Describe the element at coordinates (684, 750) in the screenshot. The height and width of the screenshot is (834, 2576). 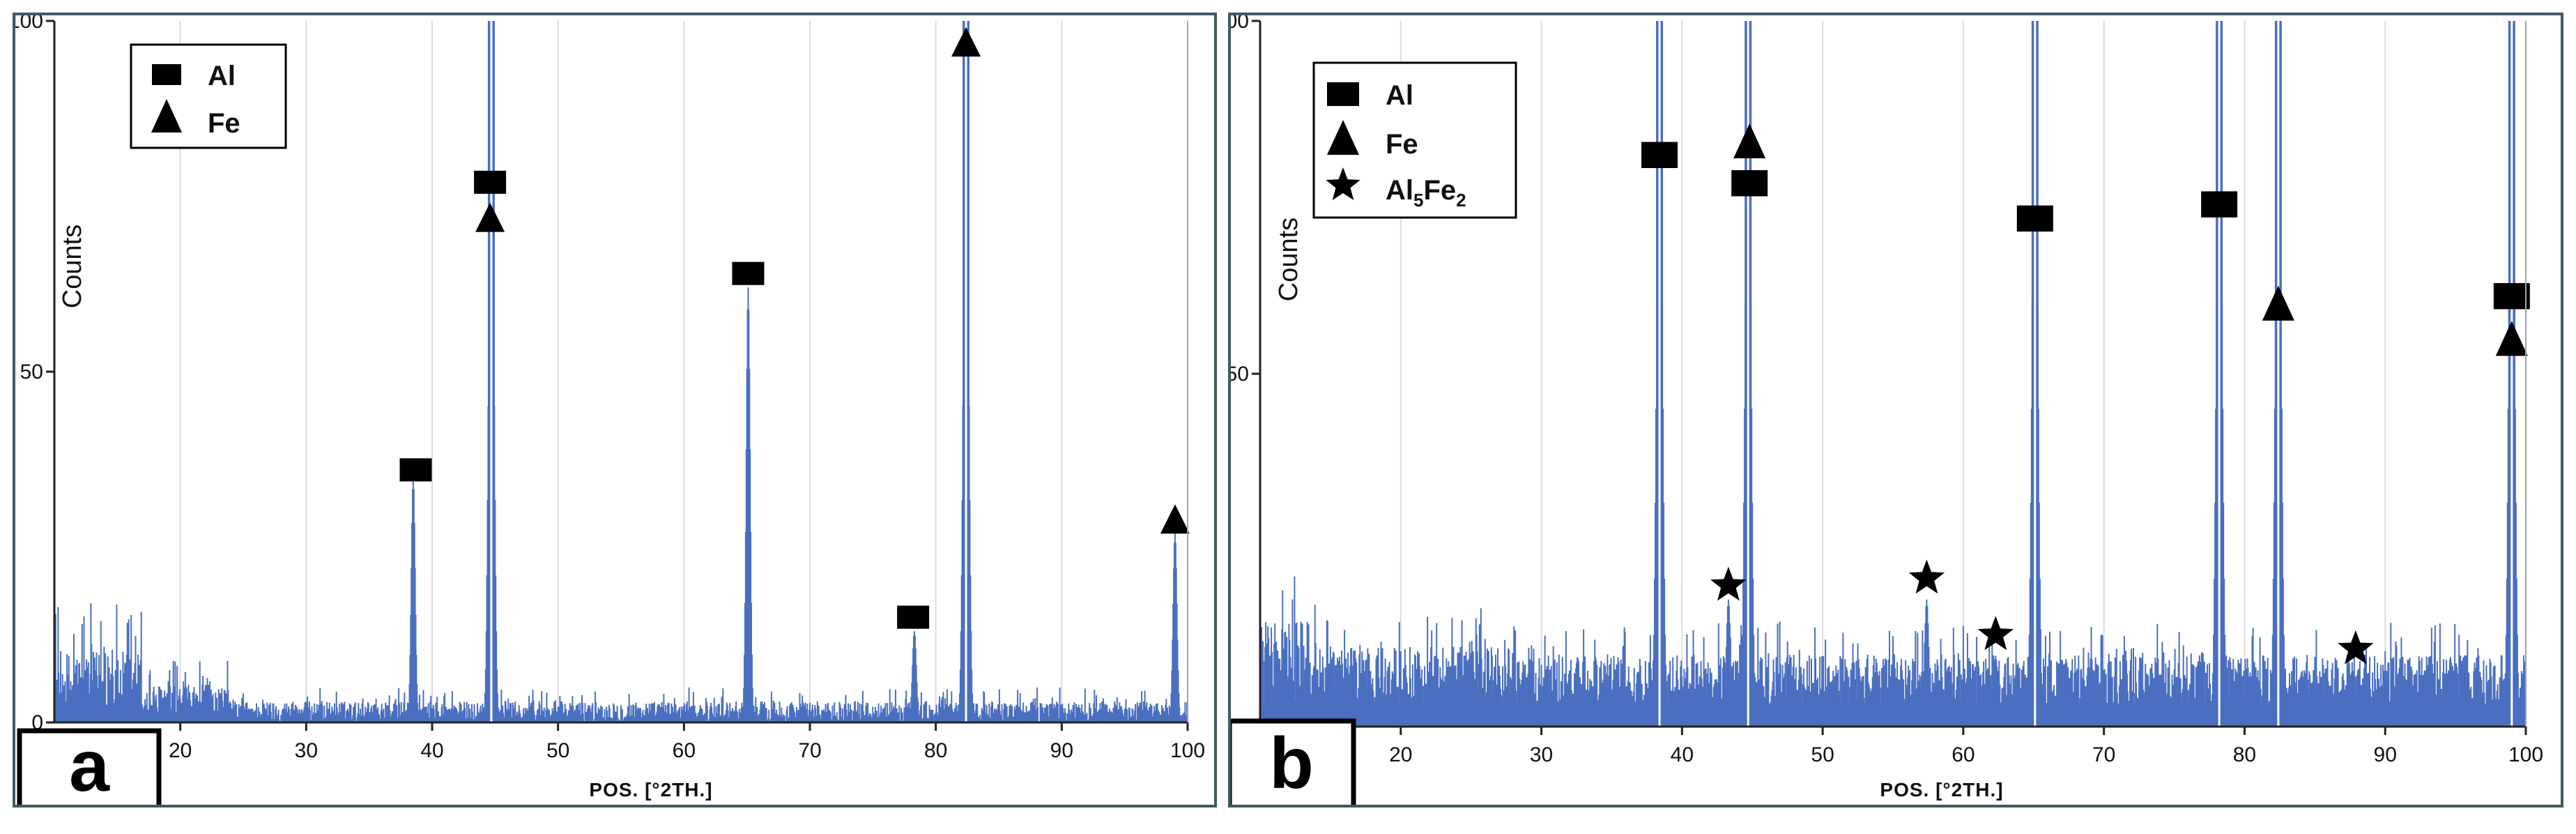
I see `x-tick-label-a-60: 60` at that location.